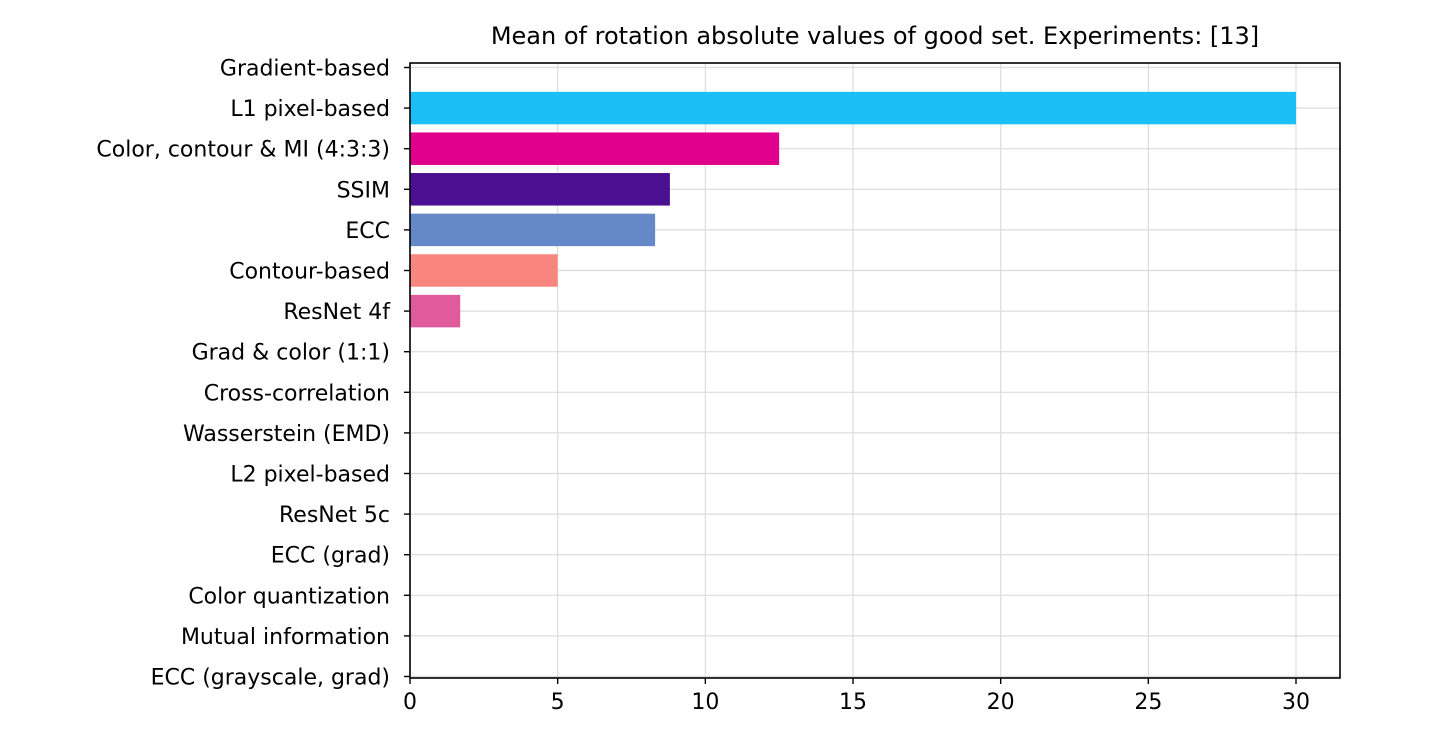 The height and width of the screenshot is (746, 1429). I want to click on x-tick-label: 15, so click(853, 702).